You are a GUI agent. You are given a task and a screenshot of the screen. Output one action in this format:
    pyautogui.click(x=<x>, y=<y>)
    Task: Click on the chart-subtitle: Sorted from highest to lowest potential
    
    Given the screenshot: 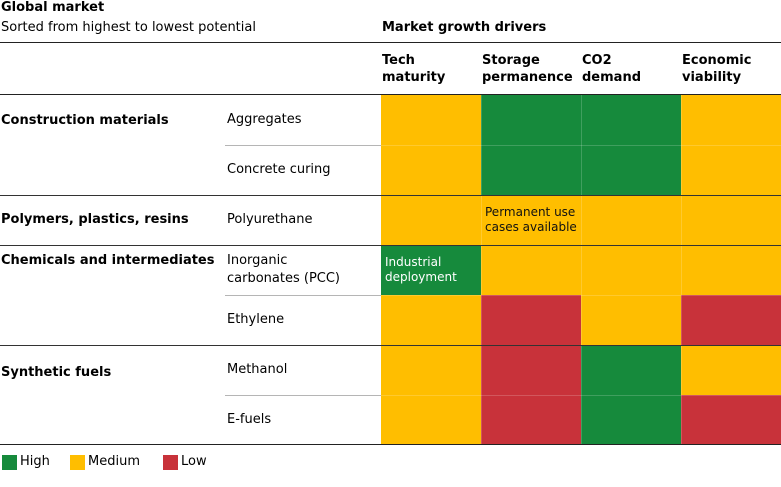 What is the action you would take?
    pyautogui.click(x=128, y=27)
    